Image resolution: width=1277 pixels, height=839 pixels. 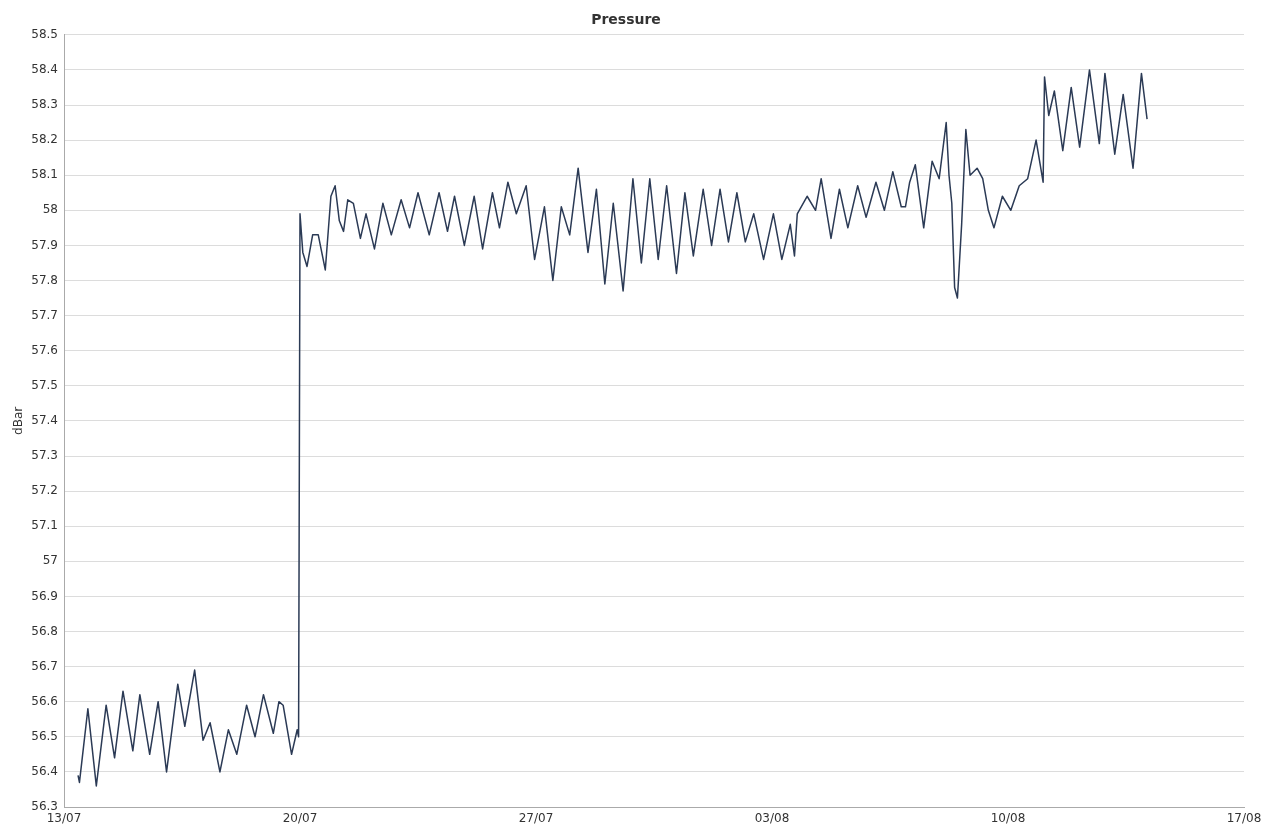 I want to click on x-tick-label: 17/08, so click(x=1244, y=818).